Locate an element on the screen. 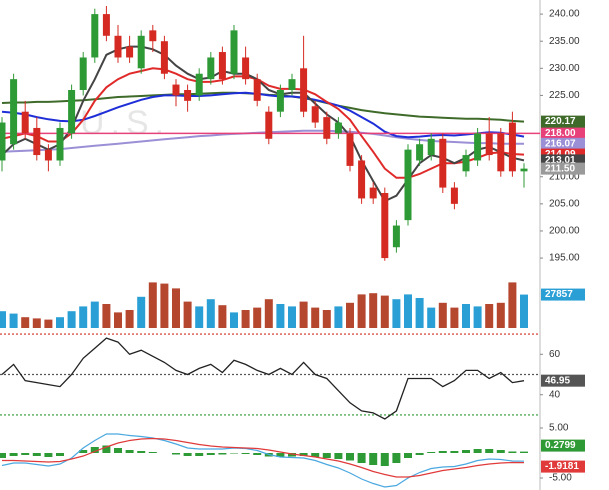 This screenshot has width=609, height=490. y-tick-label: 240.00 is located at coordinates (564, 14).